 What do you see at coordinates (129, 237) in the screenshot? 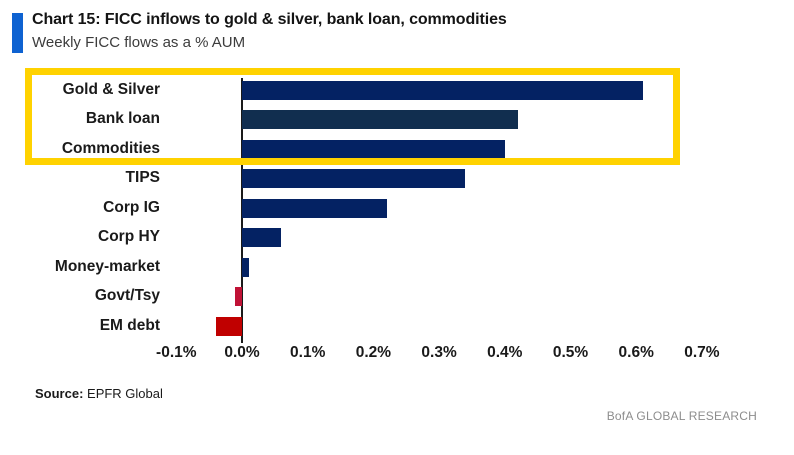
I see `category-label: Corp HY` at bounding box center [129, 237].